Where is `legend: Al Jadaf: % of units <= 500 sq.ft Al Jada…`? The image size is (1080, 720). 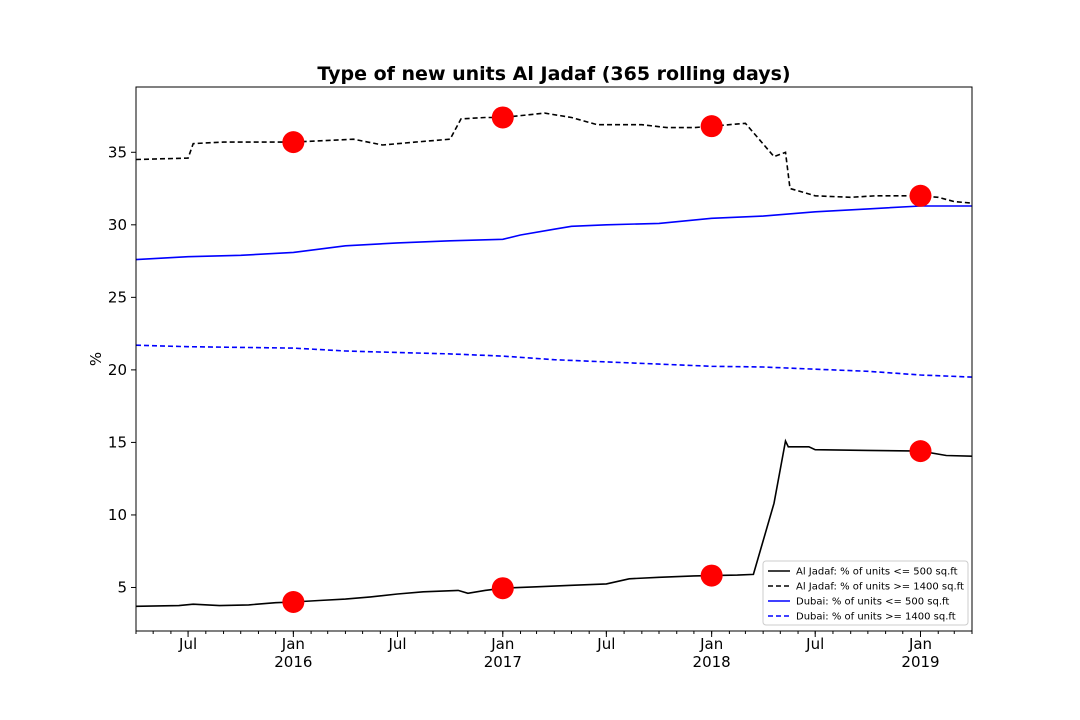 legend: Al Jadaf: % of units <= 500 sq.ft Al Jada… is located at coordinates (865, 593).